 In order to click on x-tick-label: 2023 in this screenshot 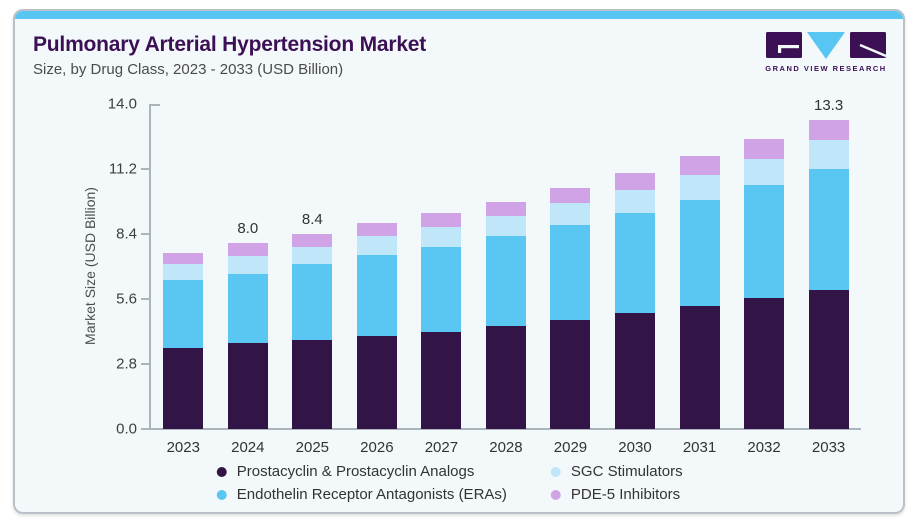, I will do `click(183, 447)`.